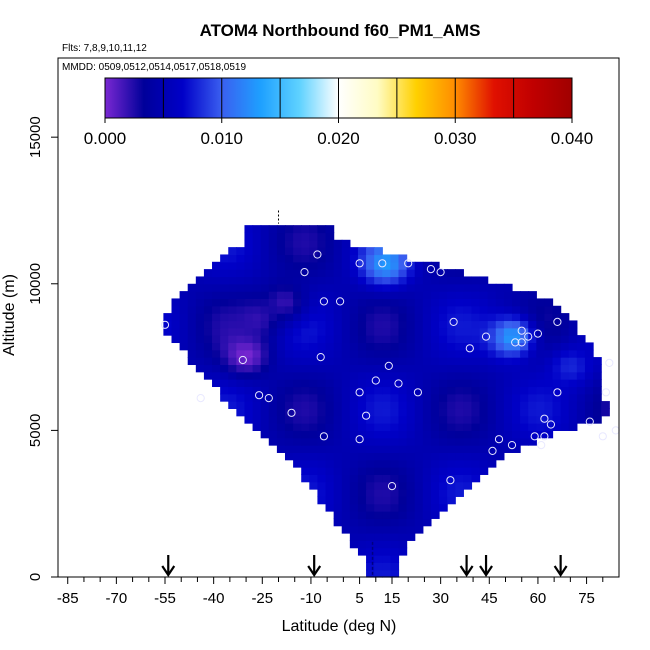 This screenshot has height=650, width=650. I want to click on dates-note: MMDD: 0509,0512,0514,0517,0518,0519, so click(154, 67).